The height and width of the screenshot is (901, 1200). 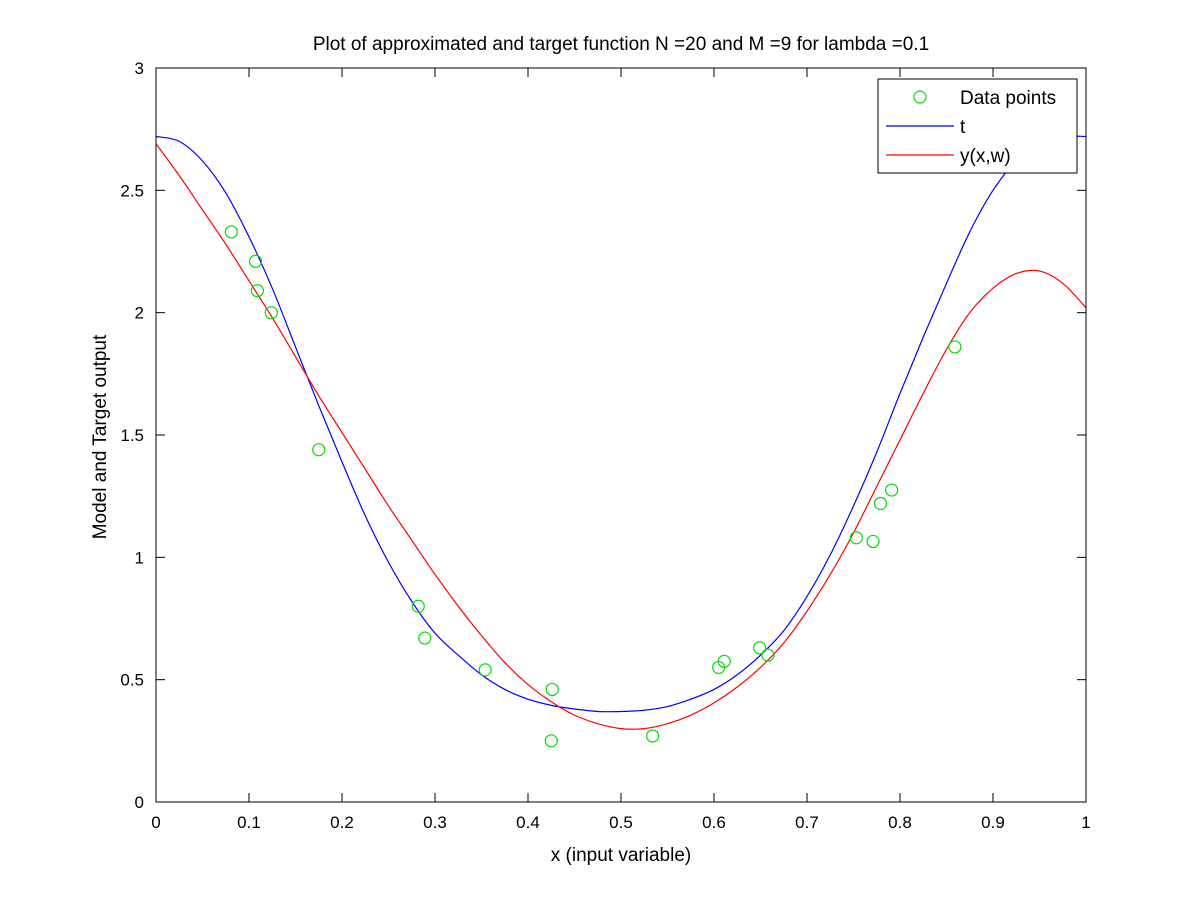 I want to click on x-tick-label: 0.2, so click(x=342, y=822).